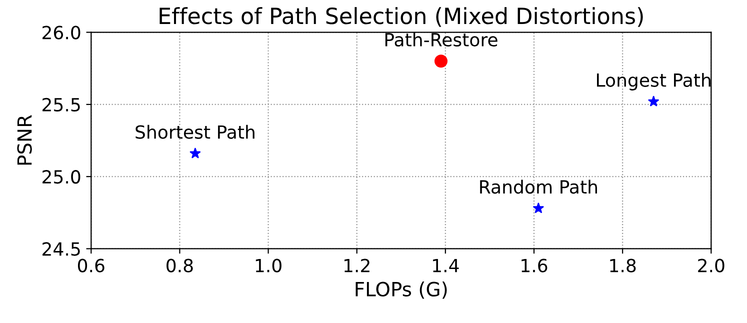 This screenshot has height=323, width=747. What do you see at coordinates (61, 33) in the screenshot?
I see `y-tick-label: 26.0` at bounding box center [61, 33].